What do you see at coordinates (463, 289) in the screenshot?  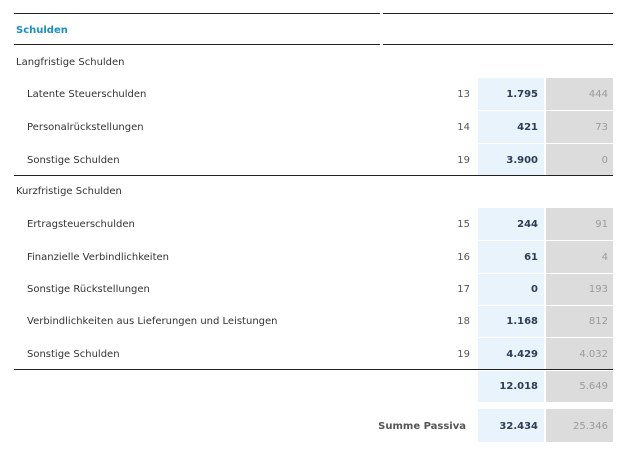 I see `row-note: 17` at bounding box center [463, 289].